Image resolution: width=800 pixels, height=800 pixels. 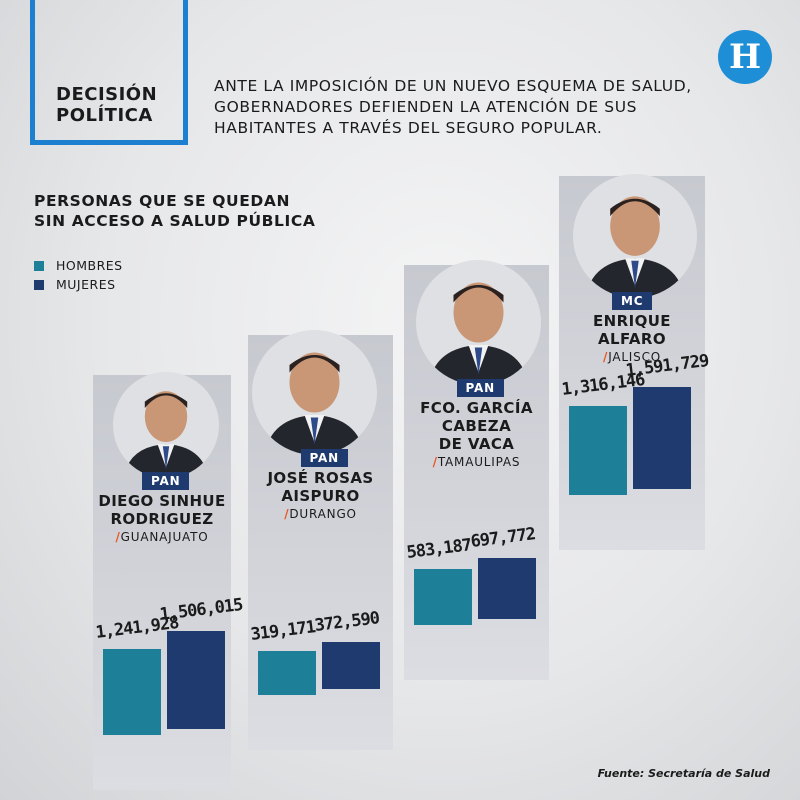 What do you see at coordinates (86, 284) in the screenshot?
I see `legend-label-mujeres: MUJERES` at bounding box center [86, 284].